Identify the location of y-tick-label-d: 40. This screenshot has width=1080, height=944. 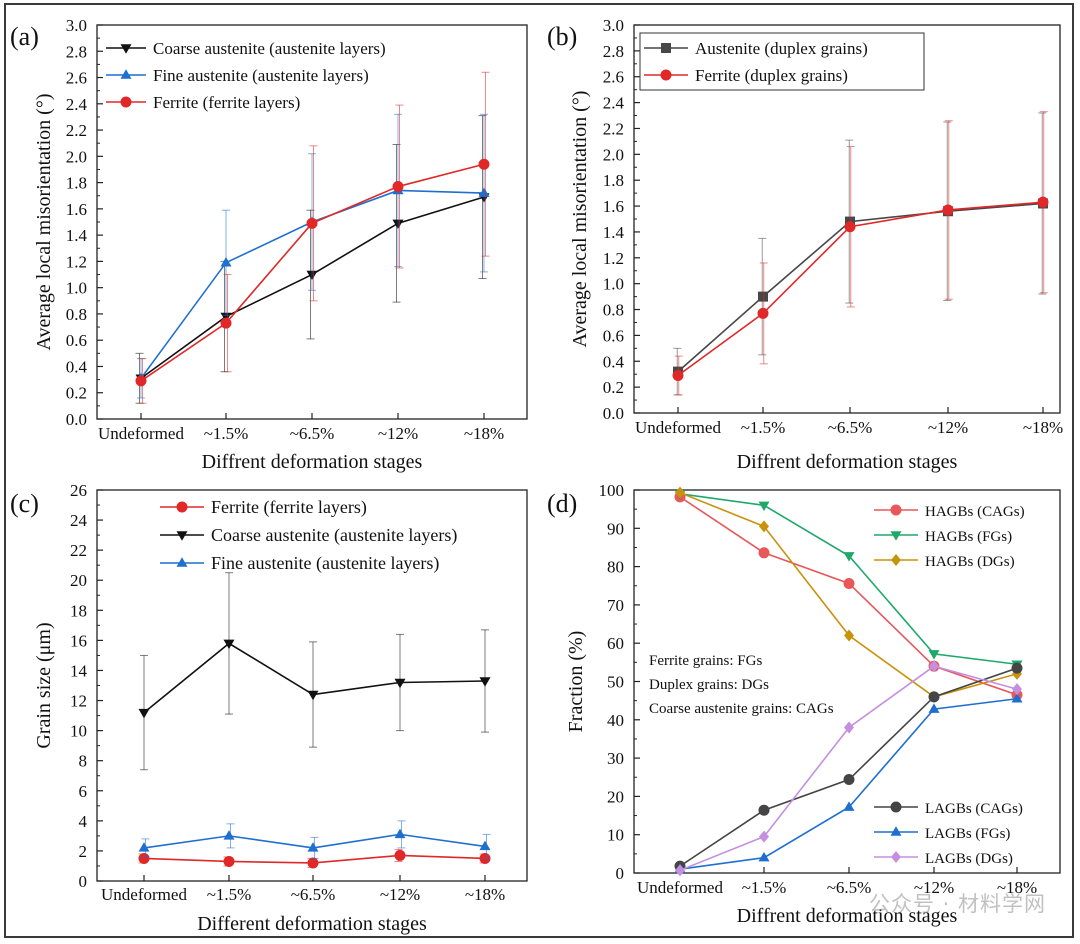
(615, 720).